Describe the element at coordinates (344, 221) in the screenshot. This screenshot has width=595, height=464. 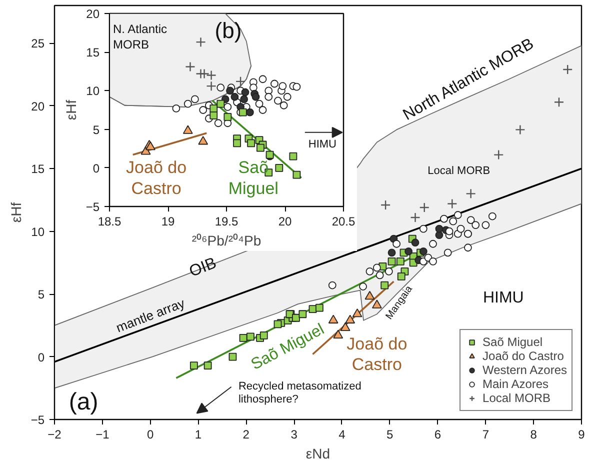
I see `x-tick-label: 20.5` at that location.